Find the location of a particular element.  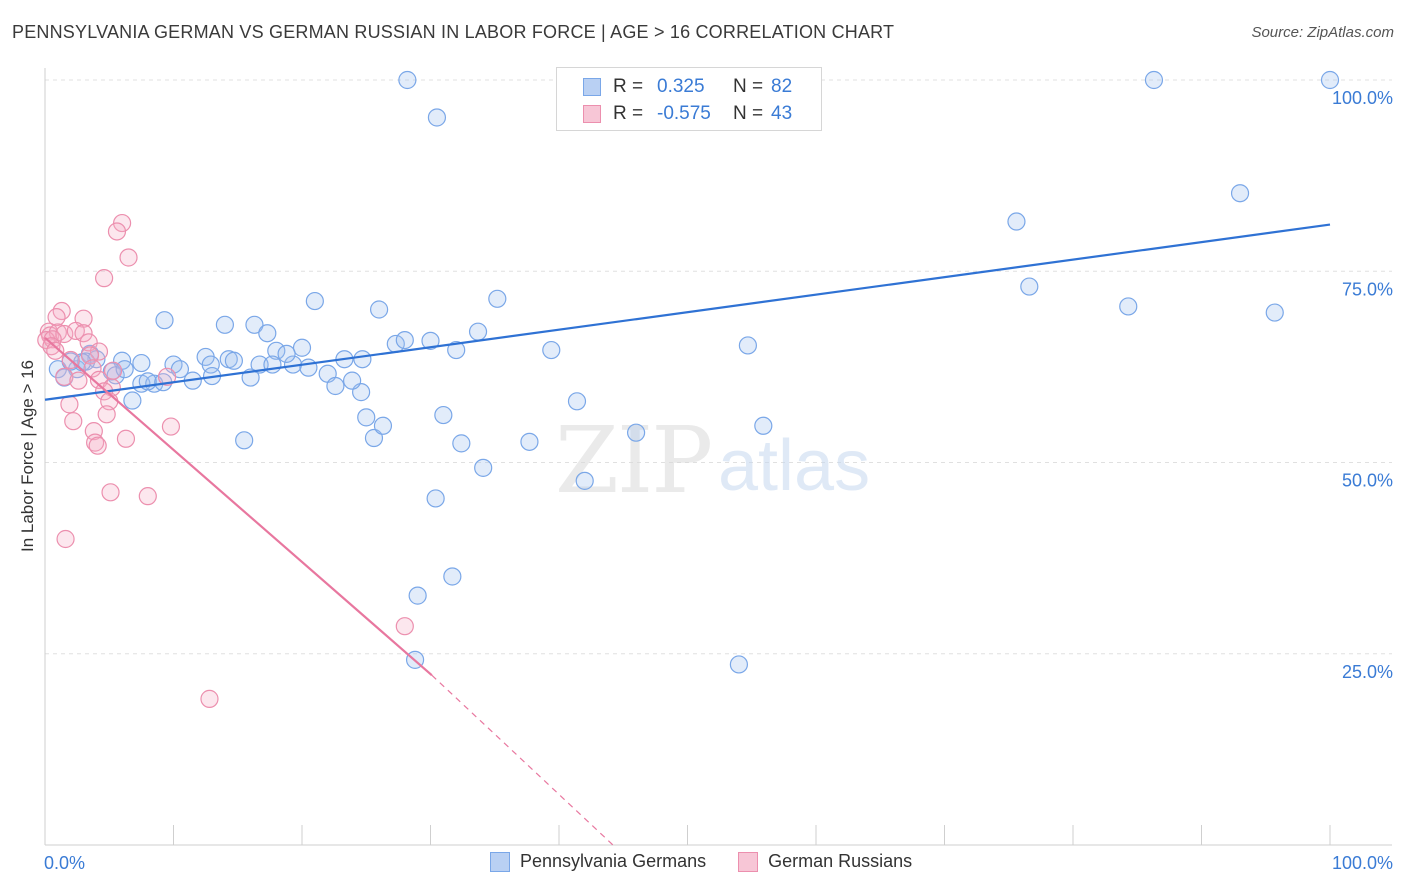

legend-r-value: 0.325 is located at coordinates (681, 86).